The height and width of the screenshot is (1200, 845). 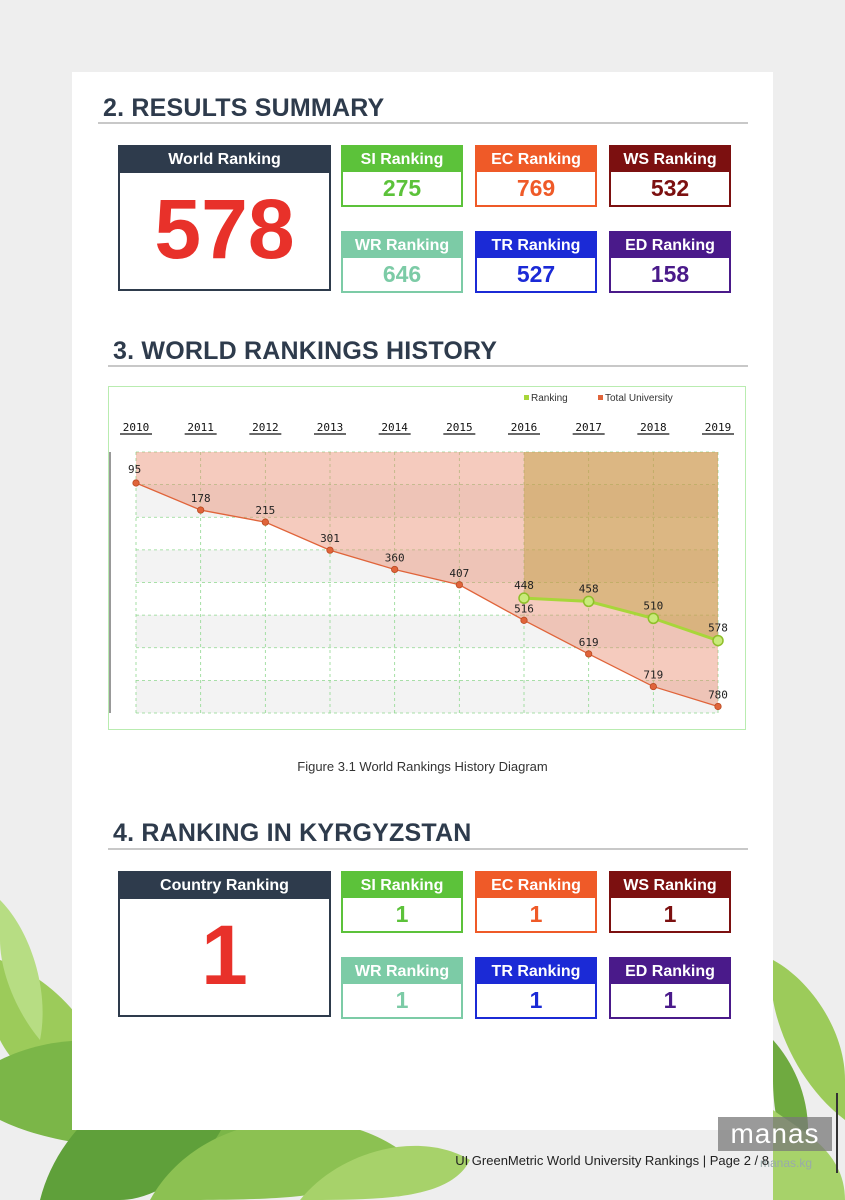 I want to click on world-ranking-box: World Ranking 578, so click(x=224, y=218).